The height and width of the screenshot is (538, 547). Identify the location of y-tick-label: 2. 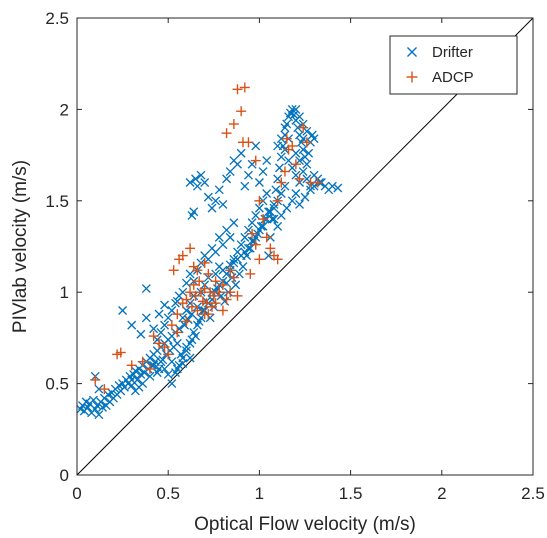
(64, 109).